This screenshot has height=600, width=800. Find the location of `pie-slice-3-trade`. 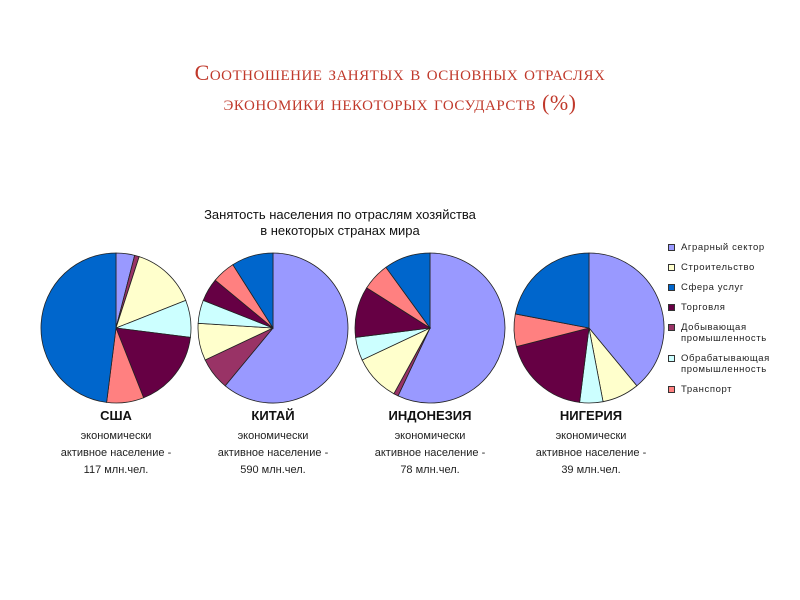

pie-slice-3-trade is located at coordinates (552, 365).